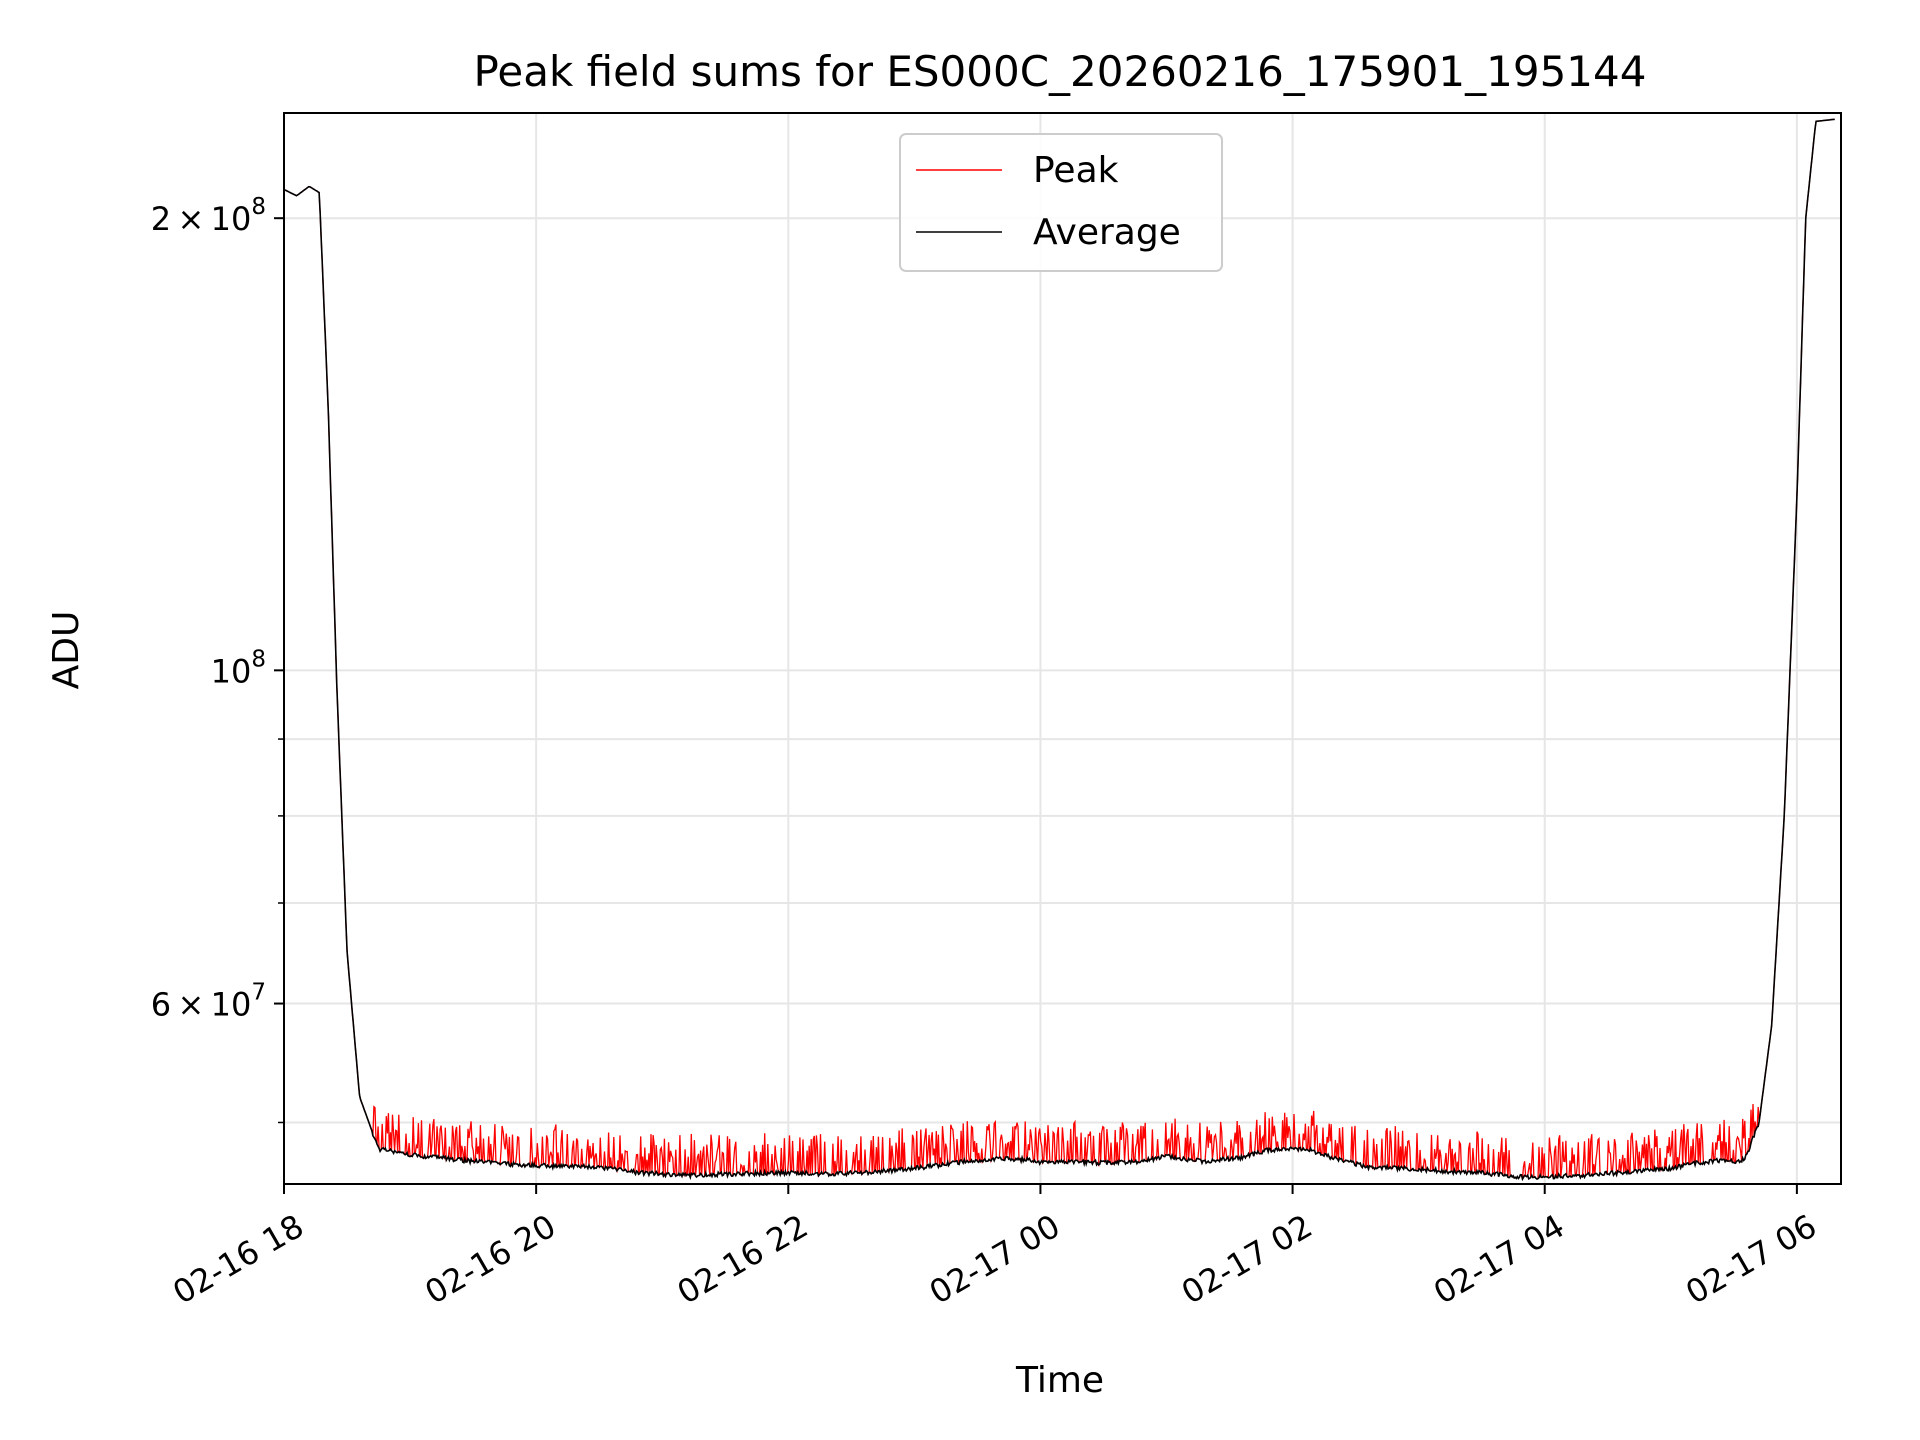  Describe the element at coordinates (1107, 232) in the screenshot. I see `legend-average-label: Average` at that location.